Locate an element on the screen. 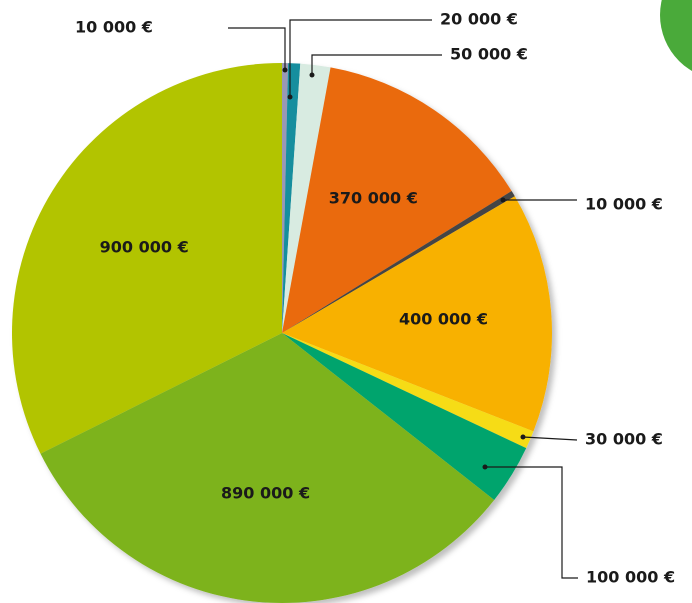 This screenshot has width=692, height=603. slice-label: 370 000 € is located at coordinates (373, 198).